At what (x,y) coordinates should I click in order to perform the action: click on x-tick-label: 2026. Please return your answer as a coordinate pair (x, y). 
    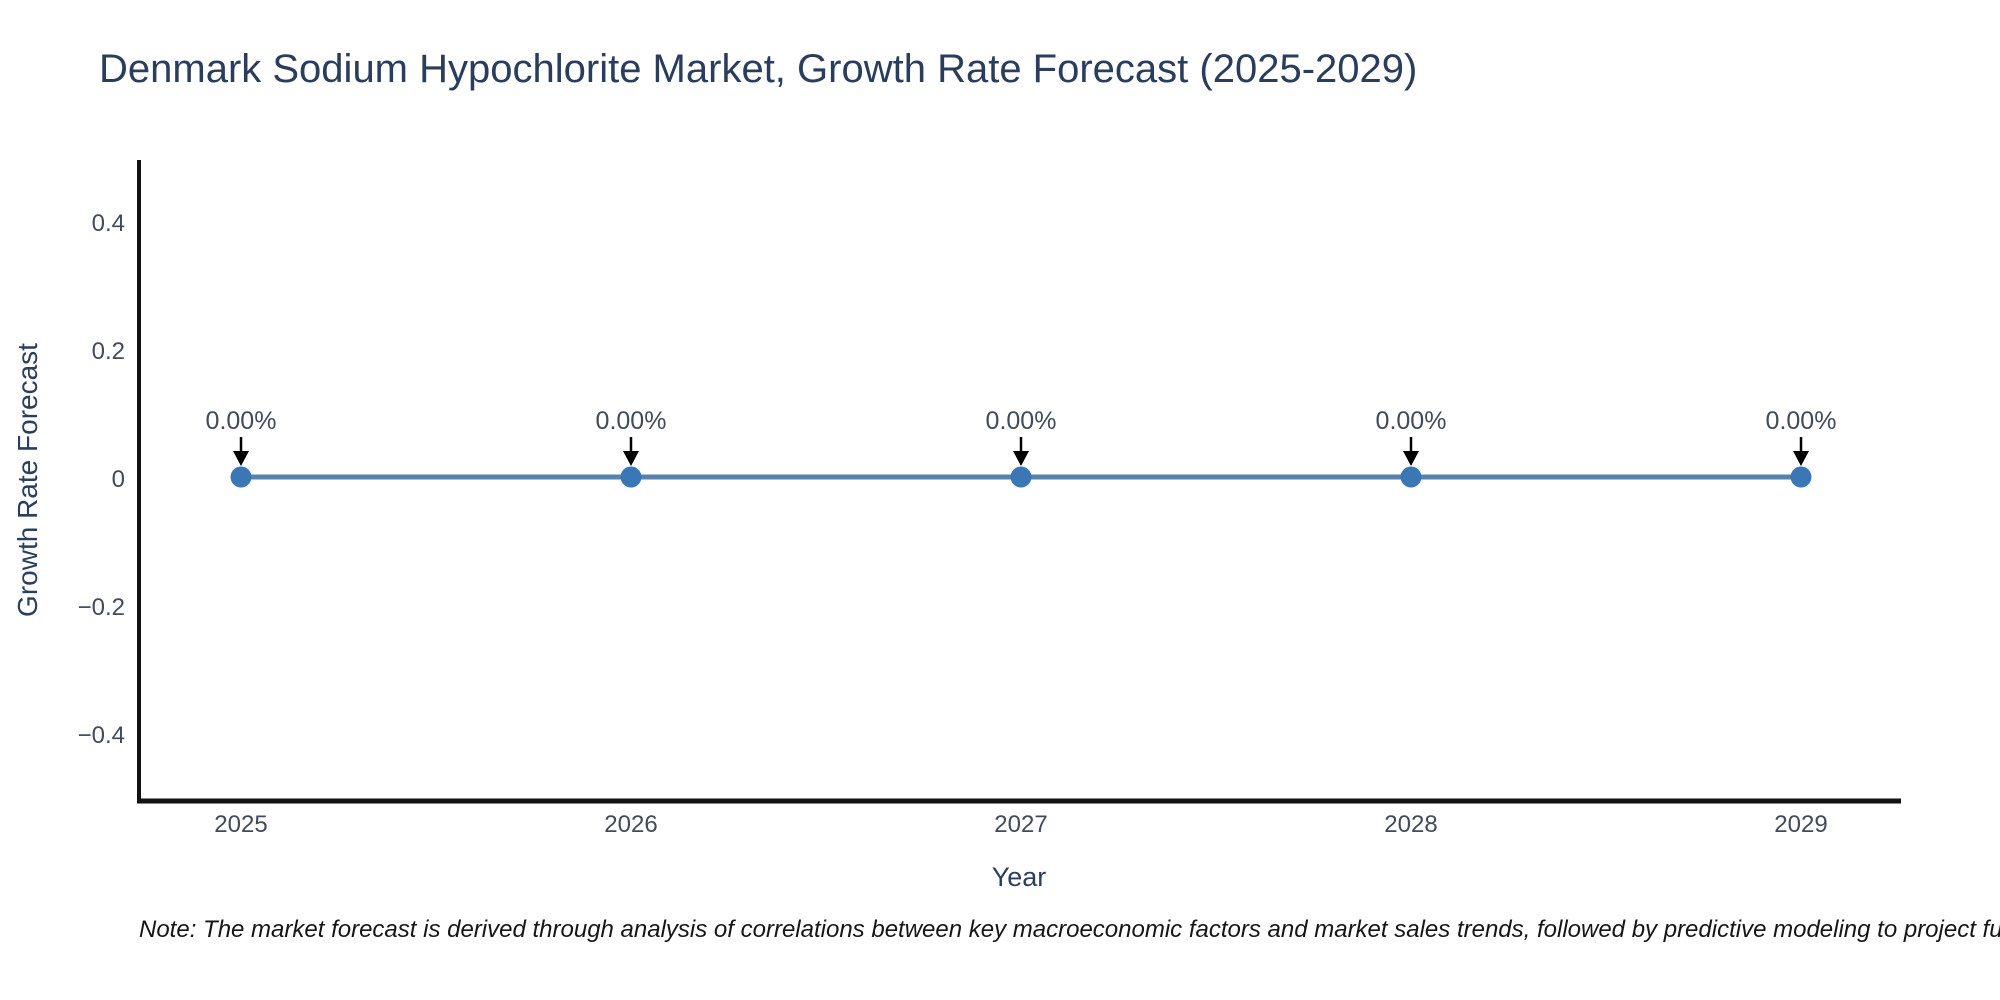
    Looking at the image, I should click on (631, 824).